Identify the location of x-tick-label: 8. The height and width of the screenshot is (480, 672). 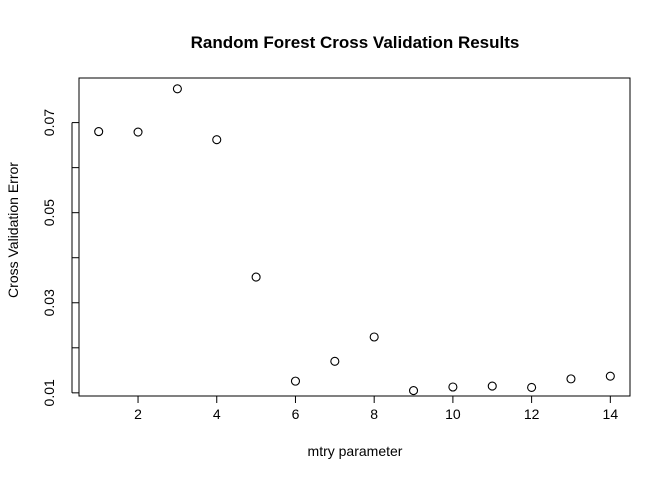
(374, 414).